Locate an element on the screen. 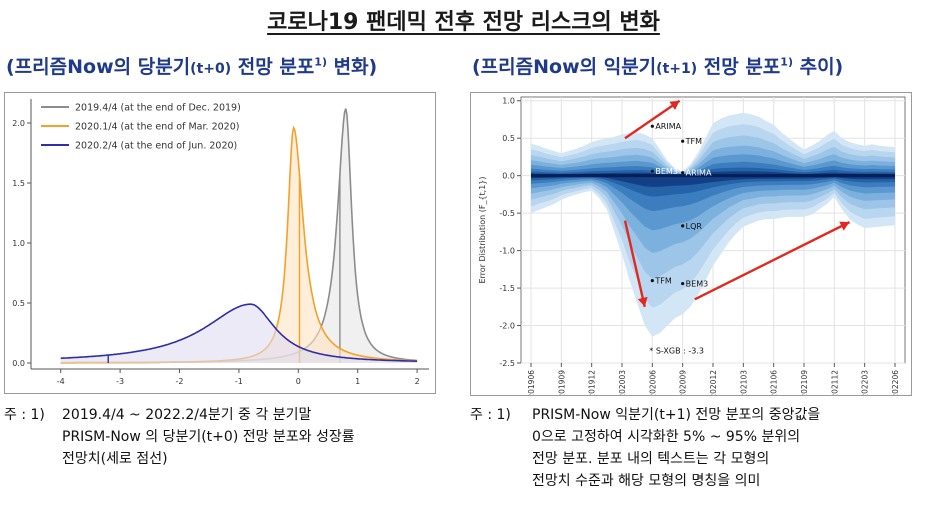 The image size is (927, 520). left-note-label: 주 : 1) is located at coordinates (24, 415).